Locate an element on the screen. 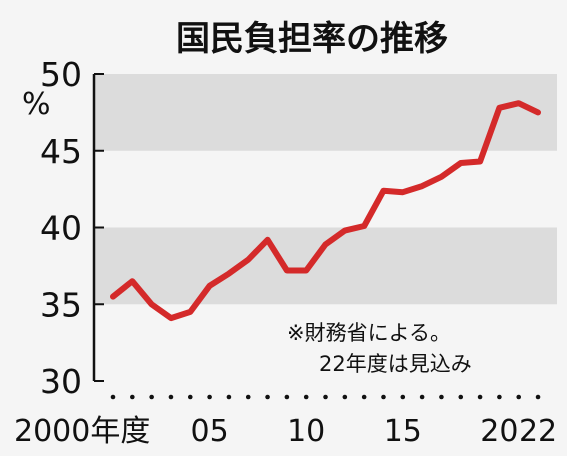 This screenshot has width=567, height=456. x-tick-label: 22 is located at coordinates (538, 431).